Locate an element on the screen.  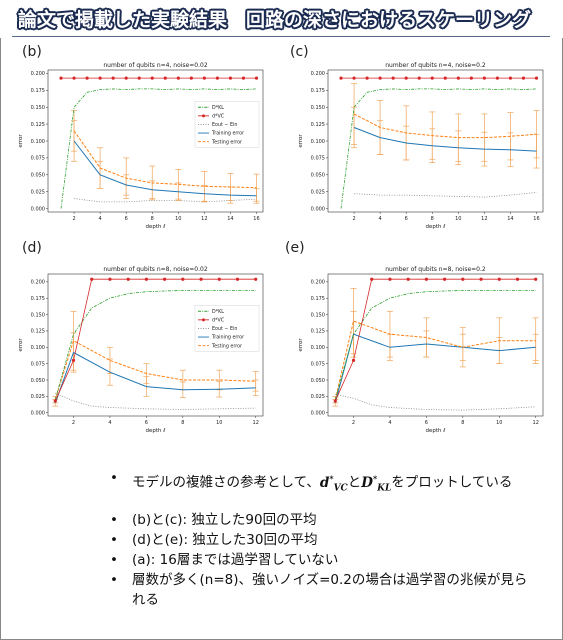
panel-label-d: (d) is located at coordinates (32, 248).